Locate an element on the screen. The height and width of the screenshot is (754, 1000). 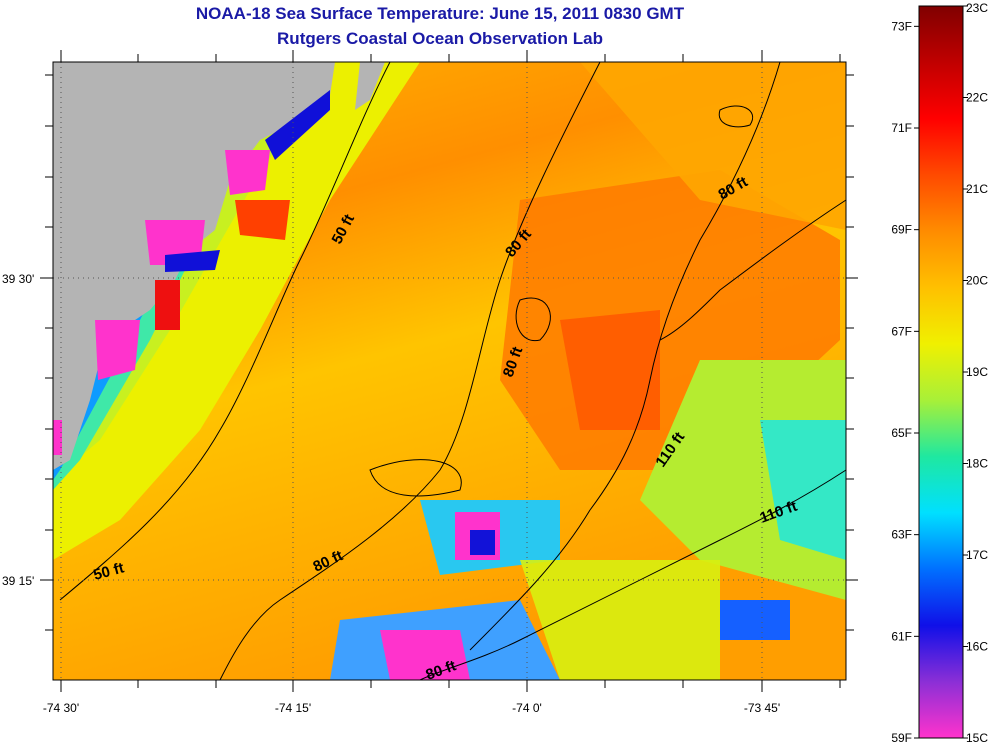
colorbar-gradient is located at coordinates (941, 372).